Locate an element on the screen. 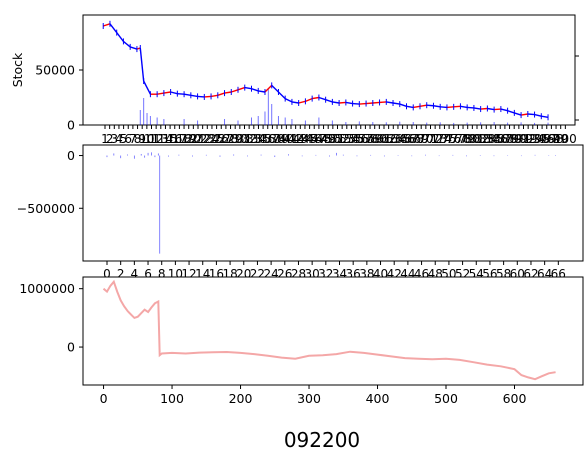 The width and height of the screenshot is (586, 452). x-tick-label: 60 is located at coordinates (379, 139).